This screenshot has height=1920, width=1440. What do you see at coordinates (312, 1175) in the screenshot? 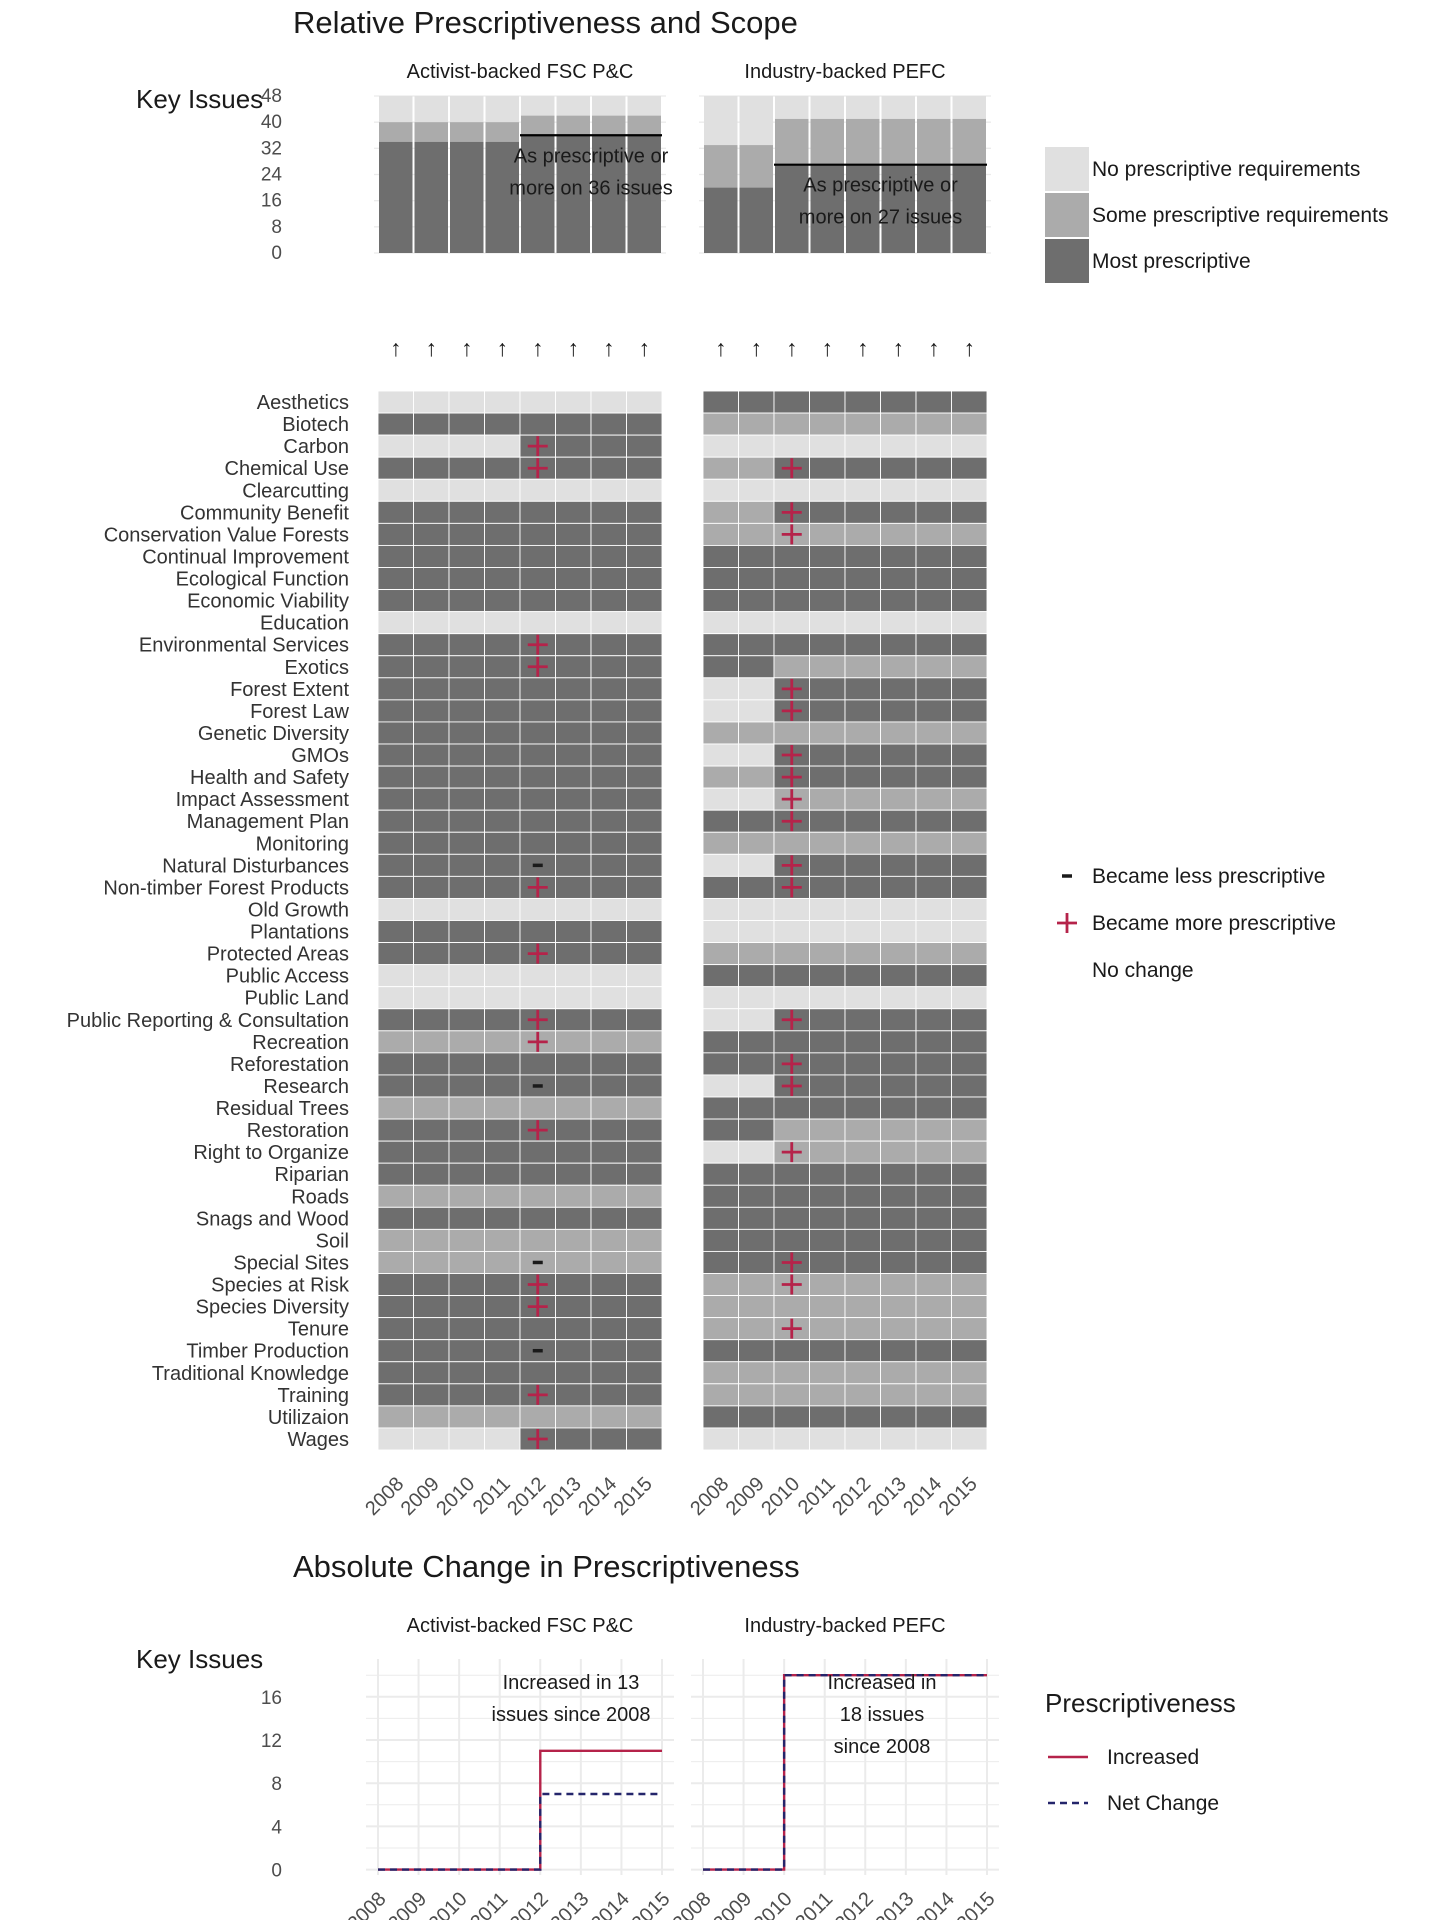
I see `issue-label: Riparian` at bounding box center [312, 1175].